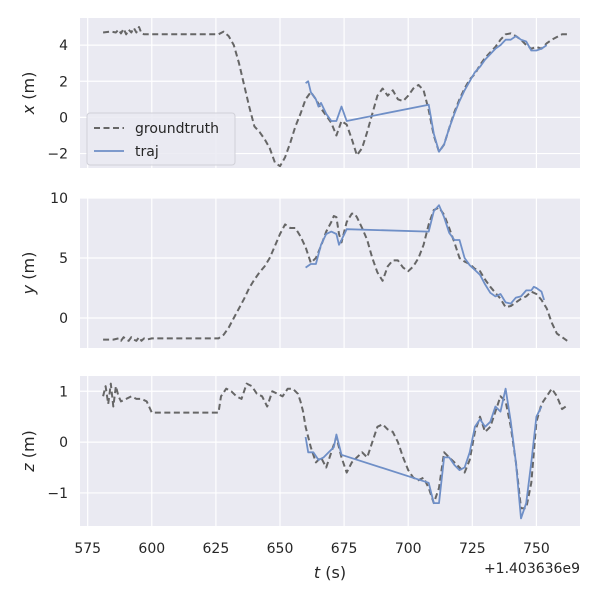 This screenshot has height=604, width=600. What do you see at coordinates (317, 572) in the screenshot?
I see `x-axis-label-var: t` at bounding box center [317, 572].